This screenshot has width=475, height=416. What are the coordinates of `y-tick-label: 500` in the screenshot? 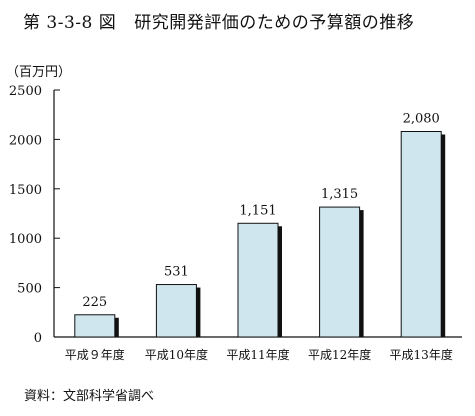 It's located at (29, 289).